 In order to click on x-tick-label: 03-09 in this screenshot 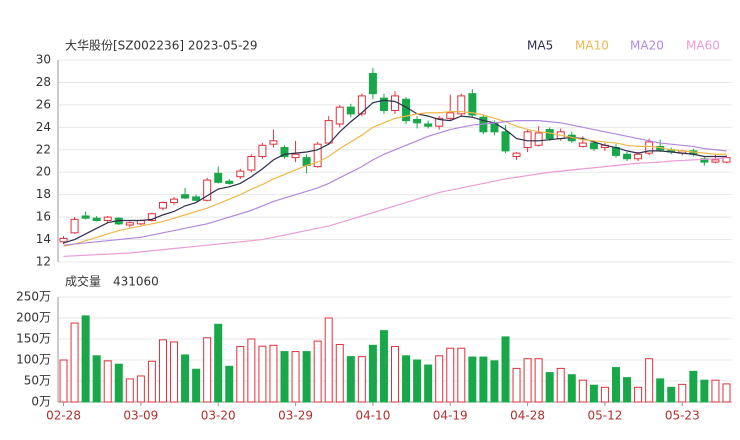, I will do `click(140, 416)`.